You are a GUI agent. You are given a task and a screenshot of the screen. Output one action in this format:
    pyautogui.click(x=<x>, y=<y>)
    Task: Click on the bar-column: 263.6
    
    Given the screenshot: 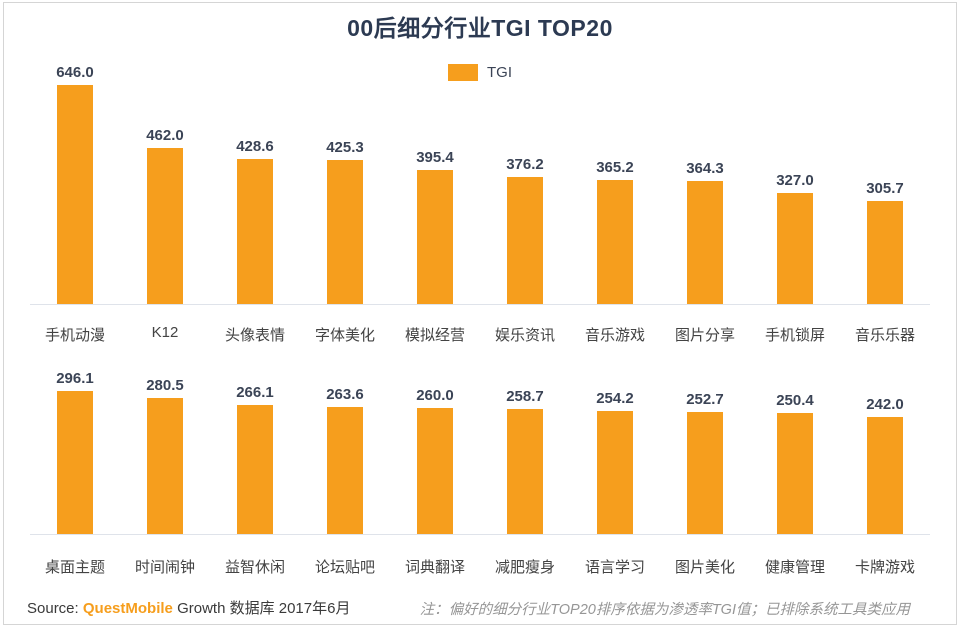 What is the action you would take?
    pyautogui.click(x=345, y=460)
    